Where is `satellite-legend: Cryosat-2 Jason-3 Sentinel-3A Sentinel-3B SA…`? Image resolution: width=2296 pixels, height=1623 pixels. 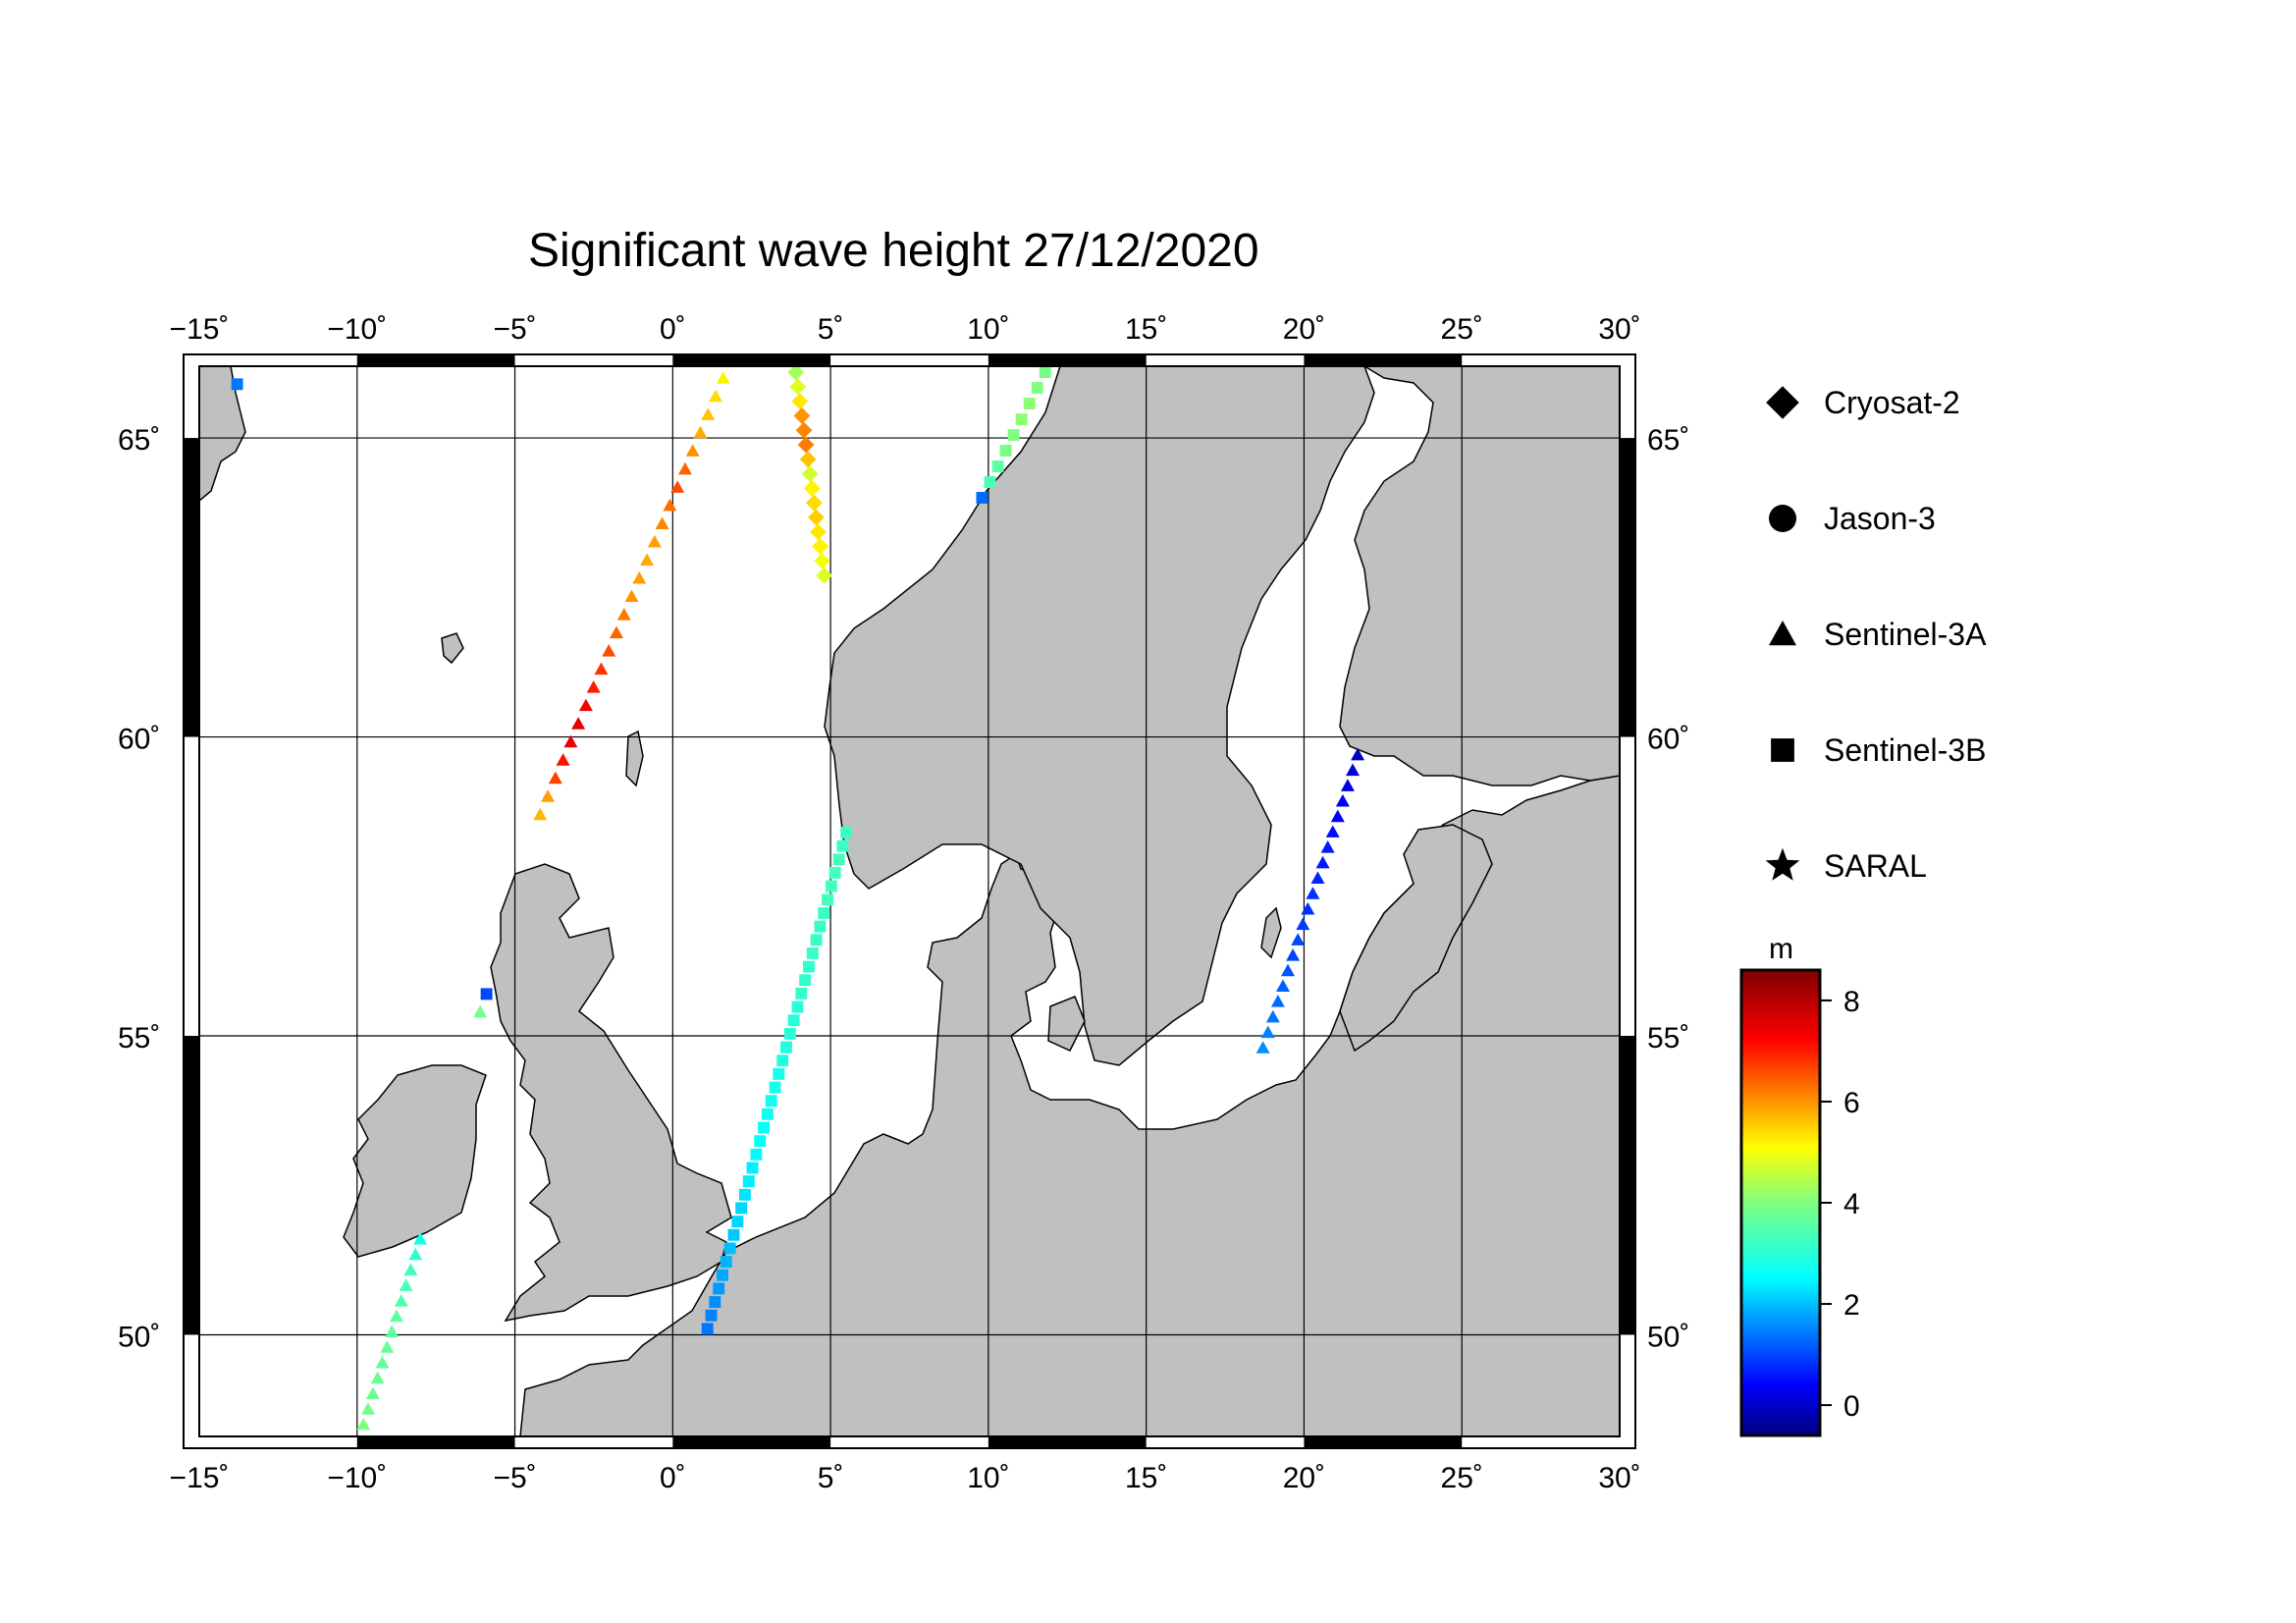 satellite-legend: Cryosat-2 Jason-3 Sentinel-3A Sentinel-3B SA… is located at coordinates (1876, 634).